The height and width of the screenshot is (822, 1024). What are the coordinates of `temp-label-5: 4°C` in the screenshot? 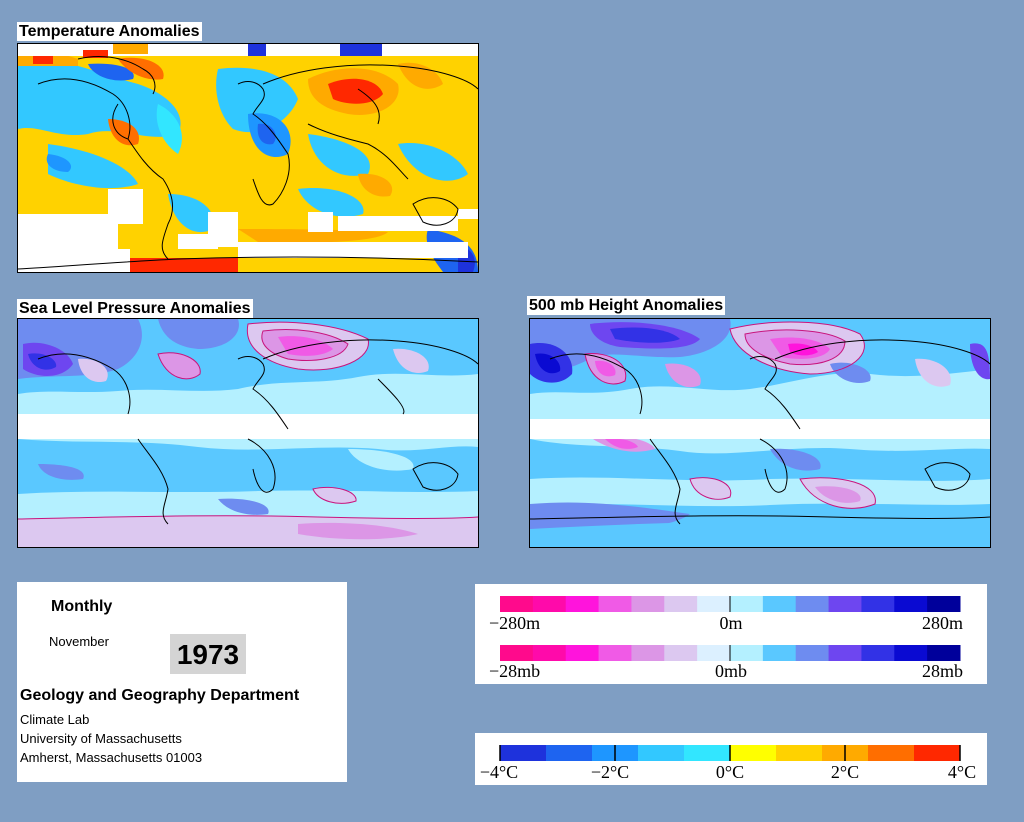 It's located at (962, 772).